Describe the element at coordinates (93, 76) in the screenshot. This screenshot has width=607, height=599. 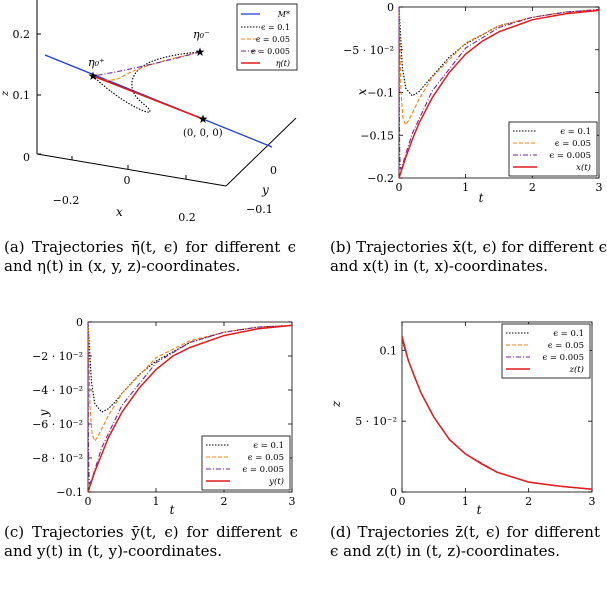
I see `eta-plus-marker: ★` at that location.